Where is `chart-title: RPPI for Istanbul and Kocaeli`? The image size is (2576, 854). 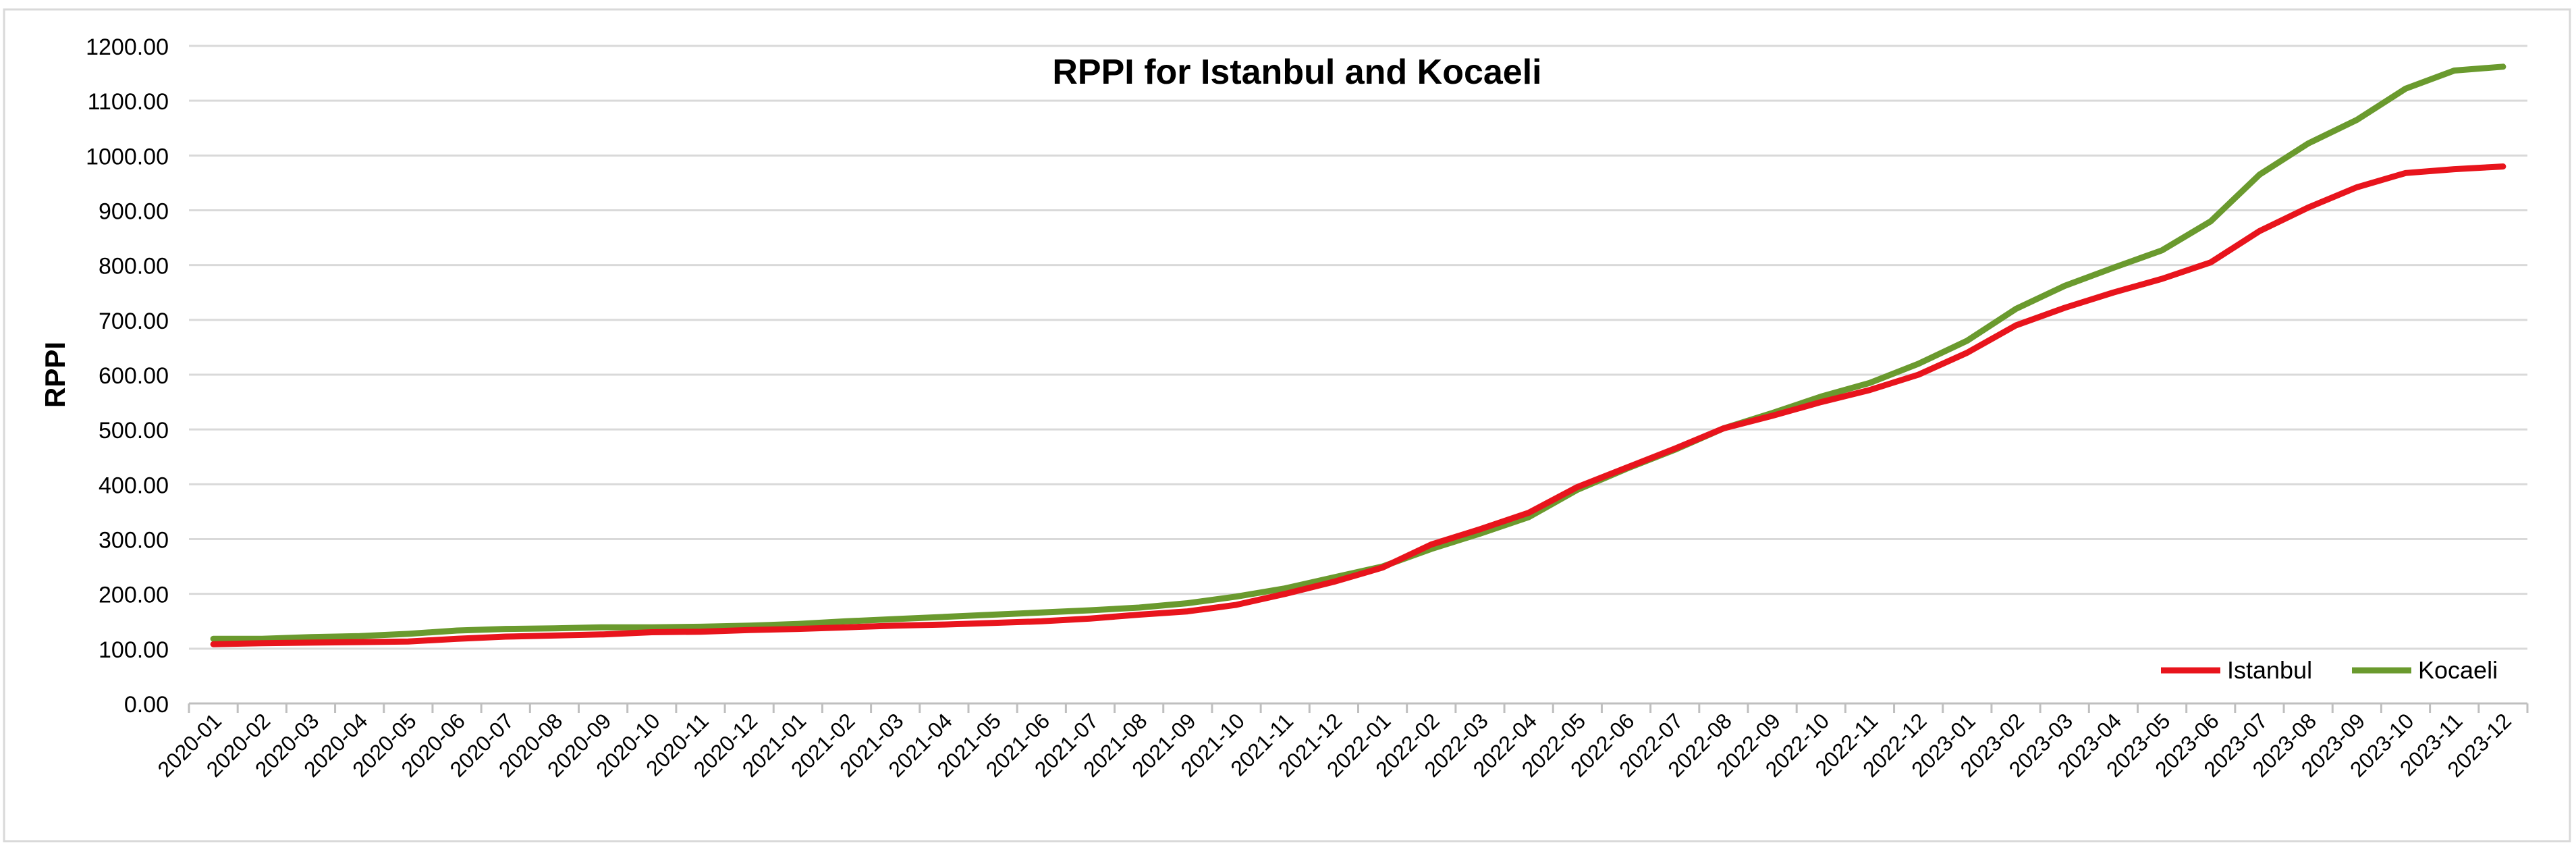
chart-title: RPPI for Istanbul and Kocaeli is located at coordinates (1296, 72).